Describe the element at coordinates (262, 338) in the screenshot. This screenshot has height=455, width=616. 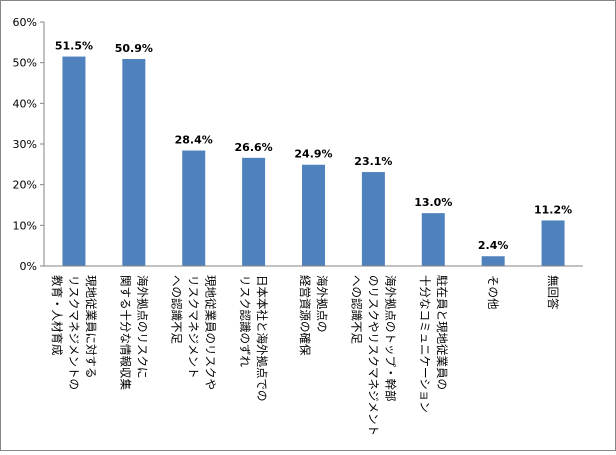
I see `category-label: 日本本社と海外拠点での` at that location.